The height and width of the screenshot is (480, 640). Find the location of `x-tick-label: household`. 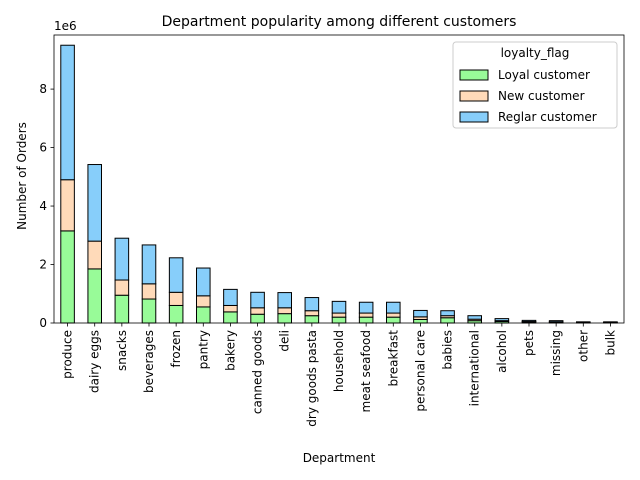

x-tick-label: household is located at coordinates (339, 361).